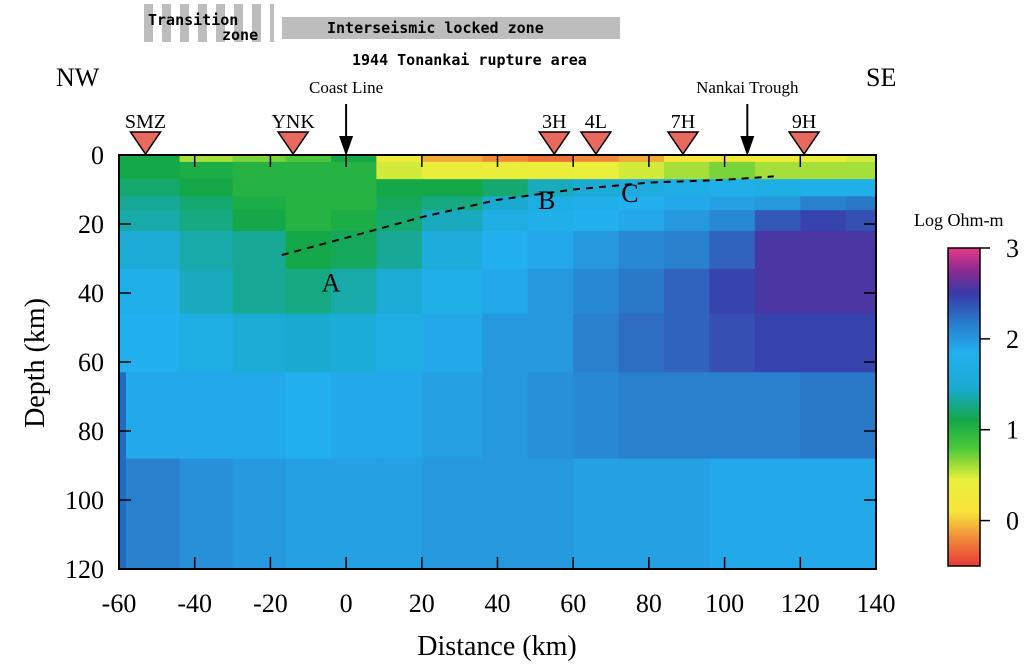 Image resolution: width=1036 pixels, height=664 pixels. What do you see at coordinates (240, 35) in the screenshot?
I see `transition-zone-label-2: zone` at bounding box center [240, 35].